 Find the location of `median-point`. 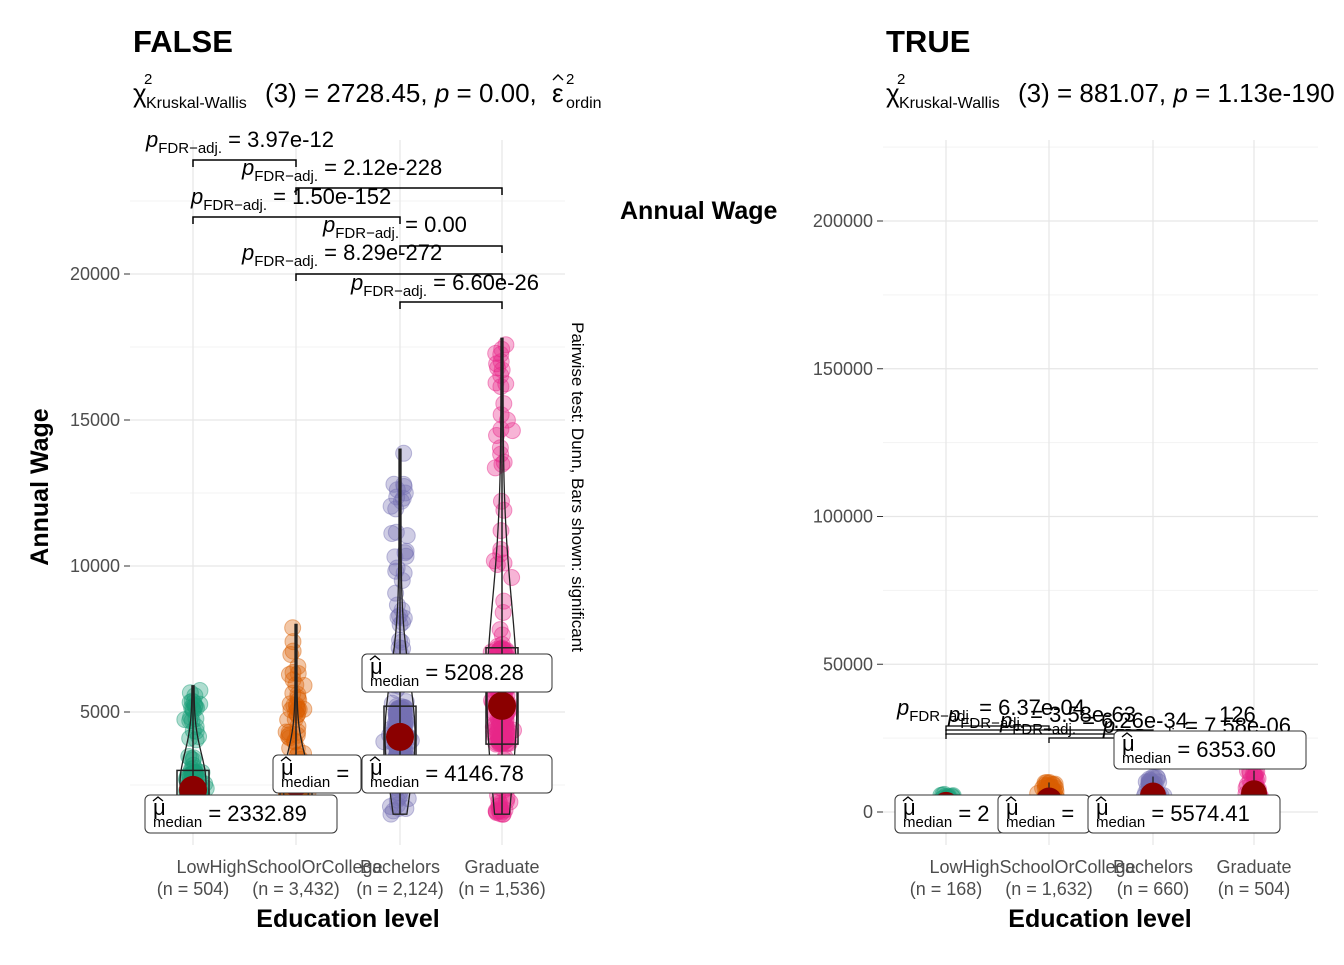

median-point is located at coordinates (400, 736).